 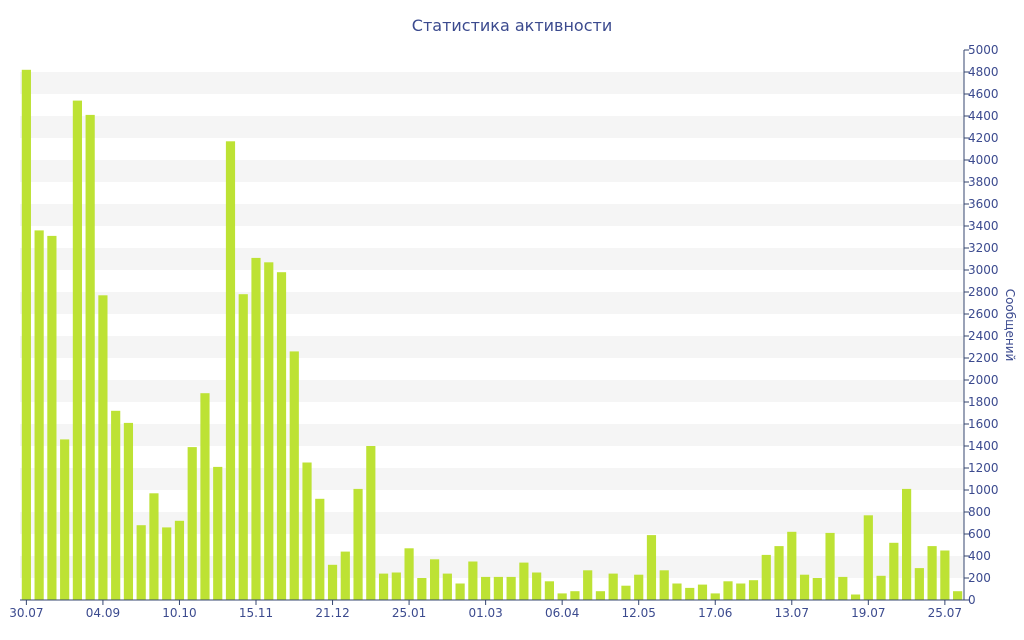 What do you see at coordinates (983, 380) in the screenshot?
I see `y-tick-label: 2000` at bounding box center [983, 380].